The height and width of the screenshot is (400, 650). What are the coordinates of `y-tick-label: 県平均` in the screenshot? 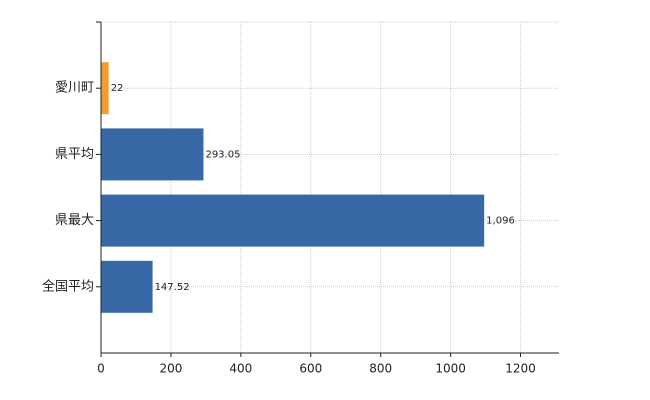 It's located at (74, 154).